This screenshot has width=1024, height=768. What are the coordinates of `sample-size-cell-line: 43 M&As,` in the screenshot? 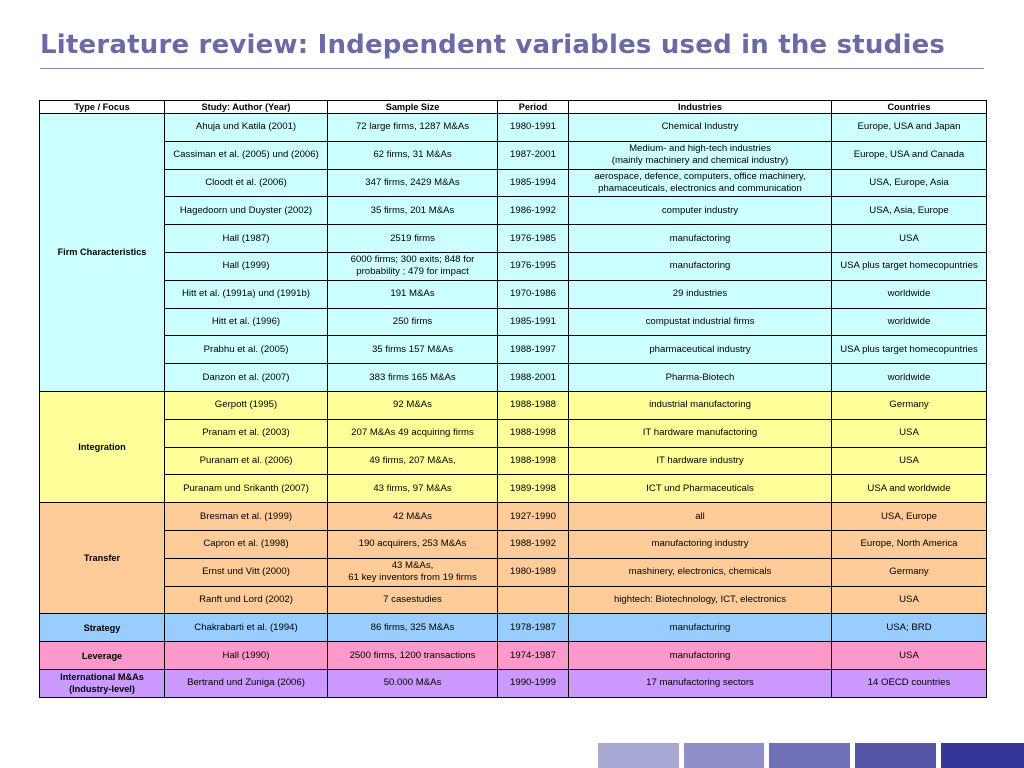 It's located at (412, 566).